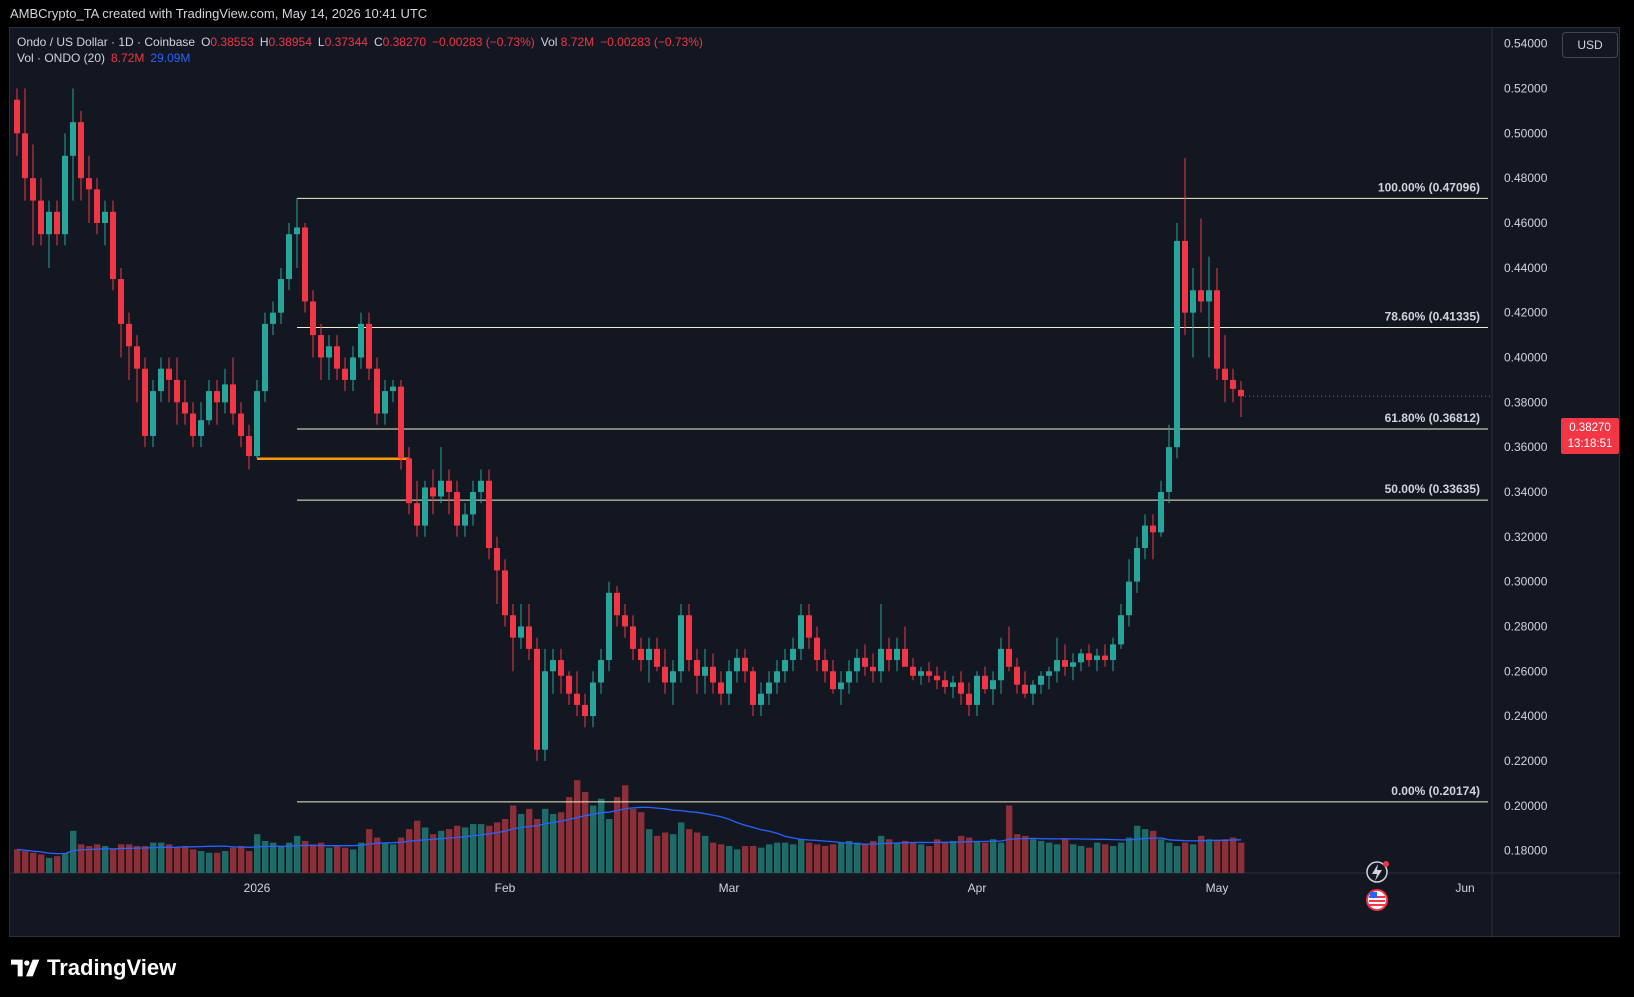  Describe the element at coordinates (577, 42) in the screenshot. I see `vol-value: 8.72M` at that location.